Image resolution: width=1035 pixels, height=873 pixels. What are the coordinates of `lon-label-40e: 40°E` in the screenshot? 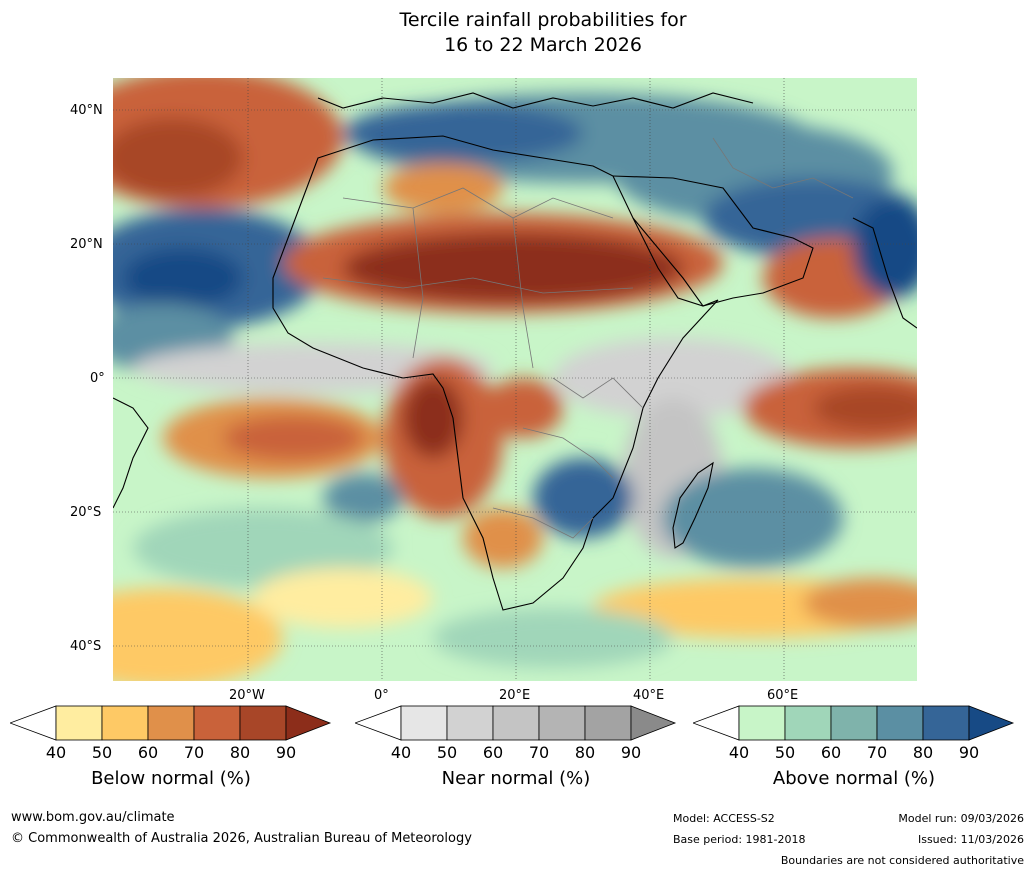 It's located at (649, 695).